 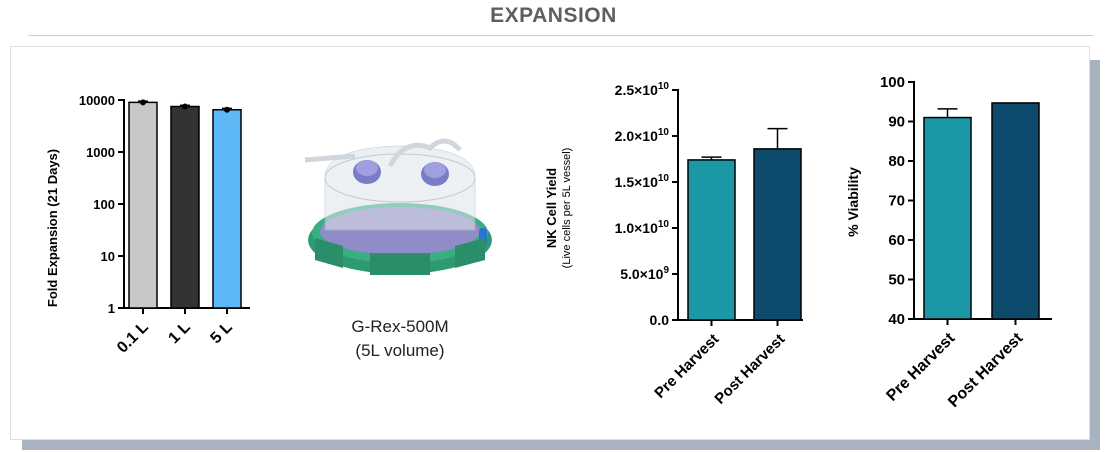 What do you see at coordinates (896, 280) in the screenshot?
I see `y-tick-label: 50` at bounding box center [896, 280].